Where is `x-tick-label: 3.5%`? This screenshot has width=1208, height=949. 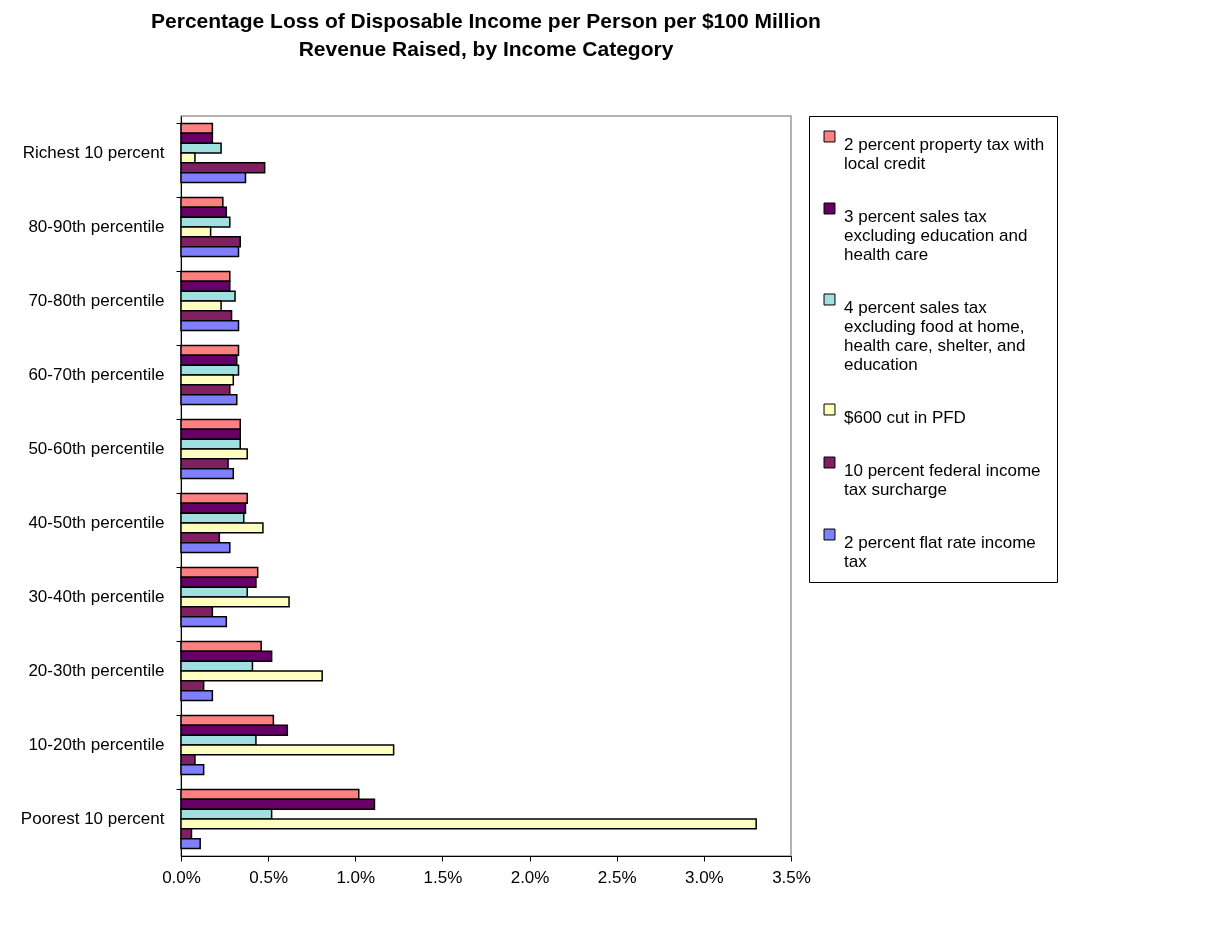
x-tick-label: 3.5% is located at coordinates (791, 877).